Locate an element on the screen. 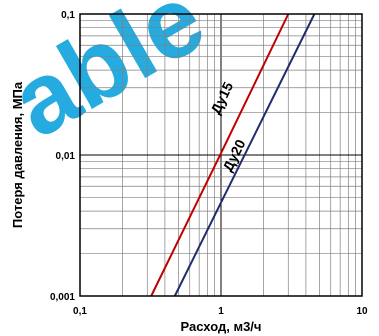 Image resolution: width=379 pixels, height=336 pixels. x-tick-label: 10 is located at coordinates (362, 311).